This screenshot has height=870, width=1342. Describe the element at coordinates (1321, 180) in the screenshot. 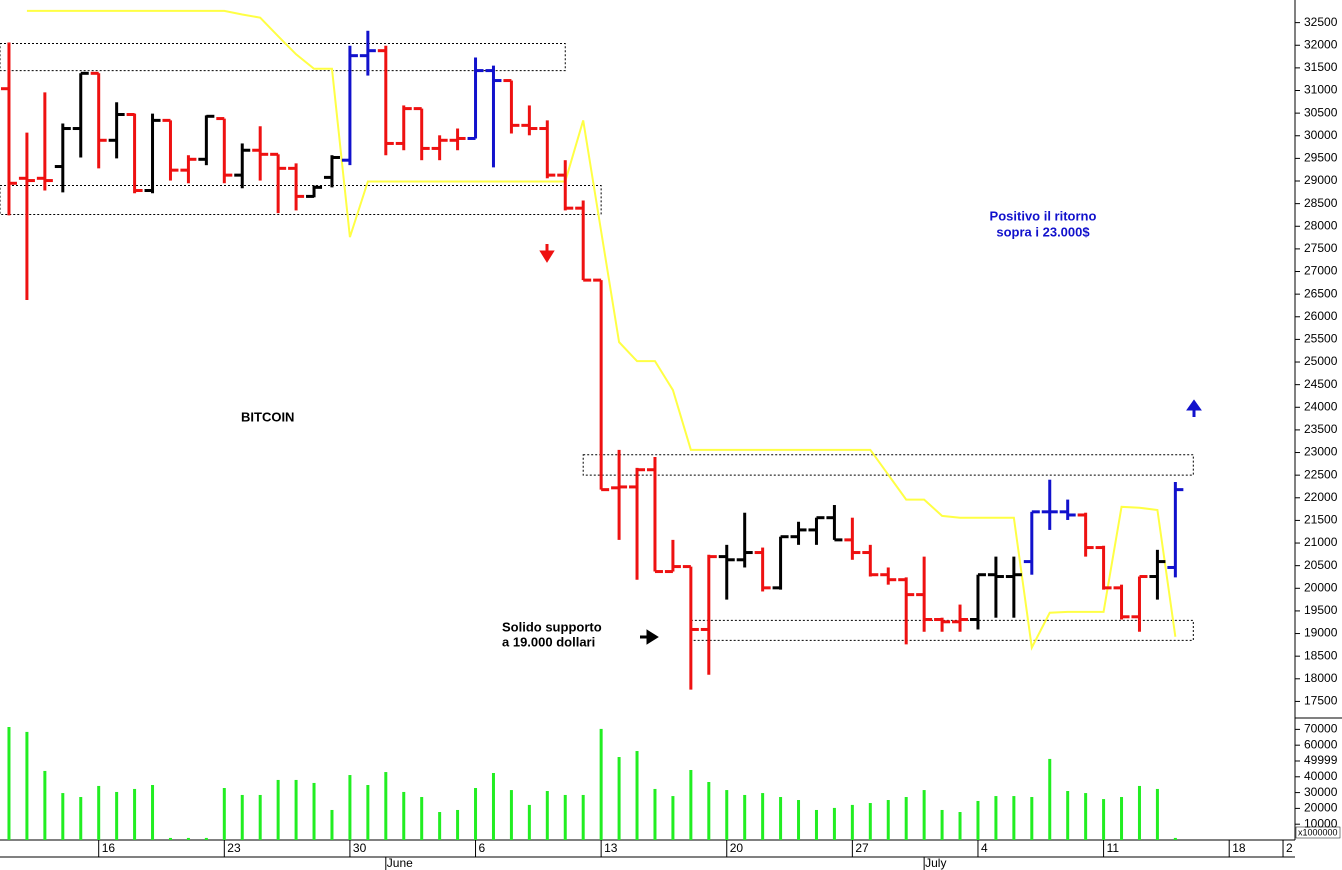

I see `y-tick-label: 29000` at that location.